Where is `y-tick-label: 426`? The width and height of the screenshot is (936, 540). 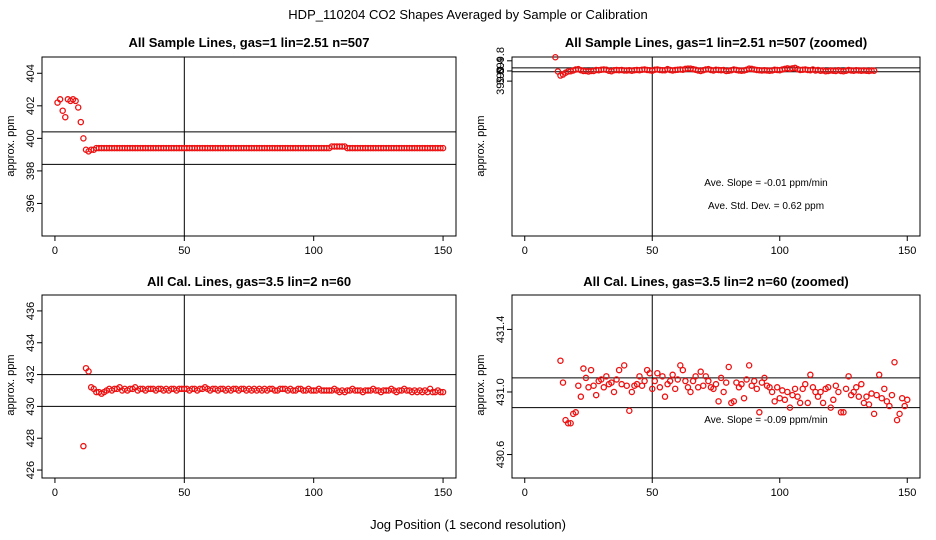 y-tick-label: 426 is located at coordinates (31, 470).